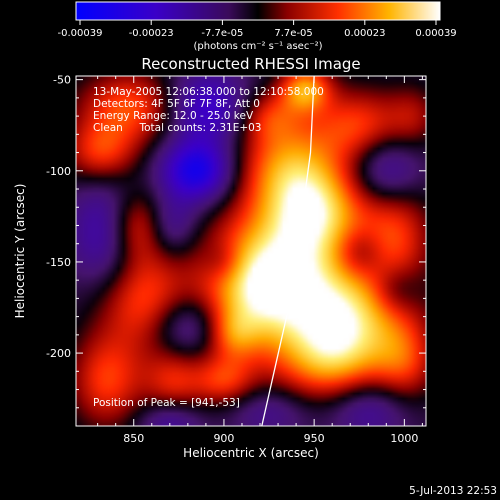  Describe the element at coordinates (58, 353) in the screenshot. I see `y-tick-label: -200` at that location.